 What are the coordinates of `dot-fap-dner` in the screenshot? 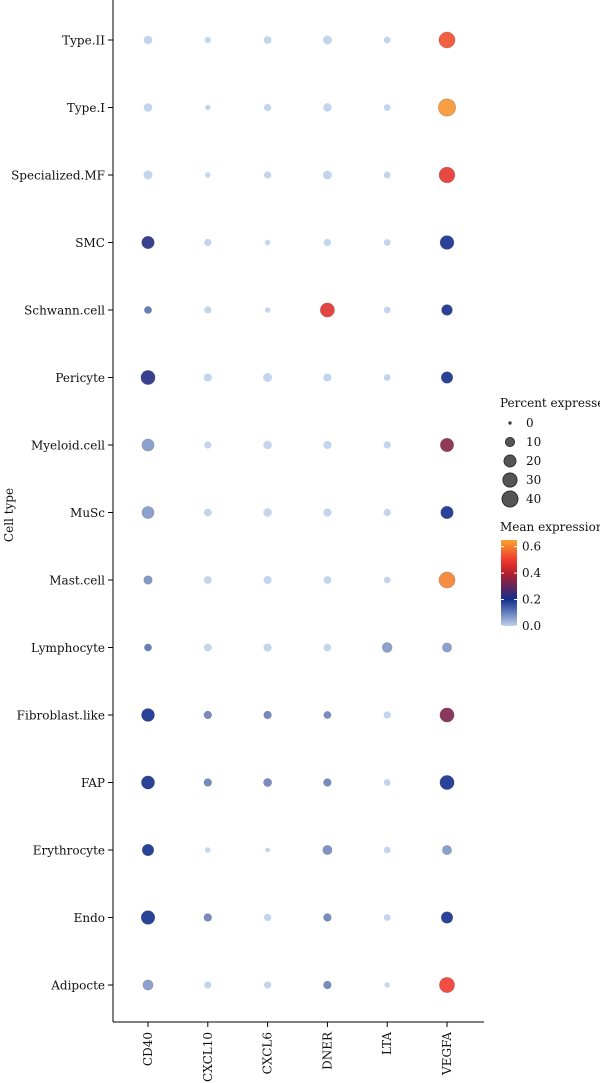 It's located at (327, 782).